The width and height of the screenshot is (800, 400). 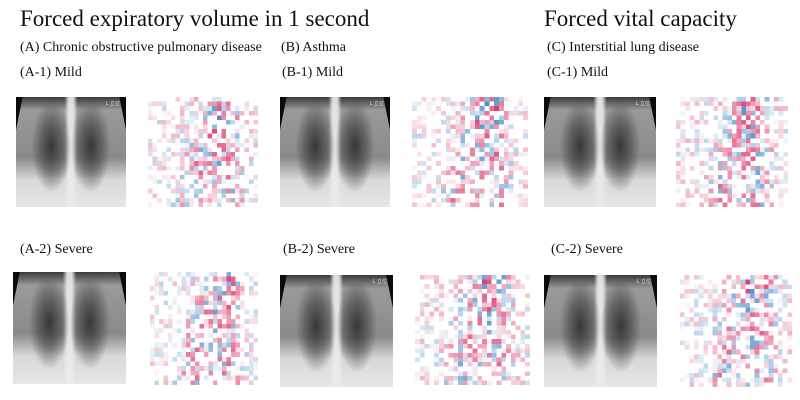 I want to click on label-b2-severe: (B-2) Severe, so click(x=319, y=249).